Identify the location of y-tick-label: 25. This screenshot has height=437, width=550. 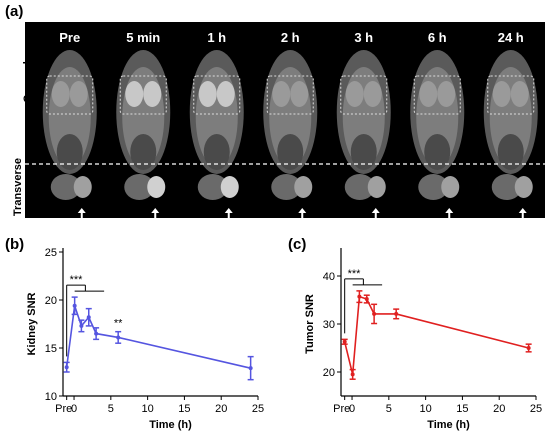
(51, 253).